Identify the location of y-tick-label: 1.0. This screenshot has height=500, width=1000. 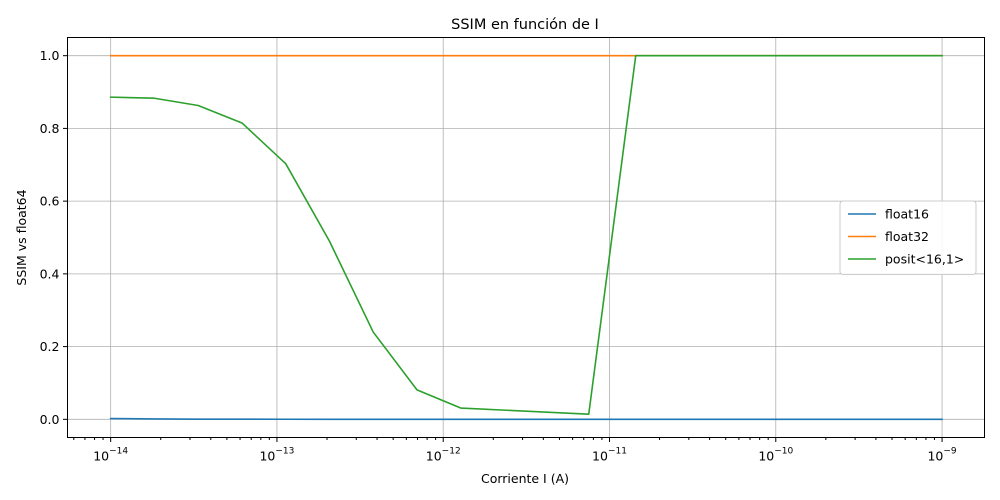
(50, 55).